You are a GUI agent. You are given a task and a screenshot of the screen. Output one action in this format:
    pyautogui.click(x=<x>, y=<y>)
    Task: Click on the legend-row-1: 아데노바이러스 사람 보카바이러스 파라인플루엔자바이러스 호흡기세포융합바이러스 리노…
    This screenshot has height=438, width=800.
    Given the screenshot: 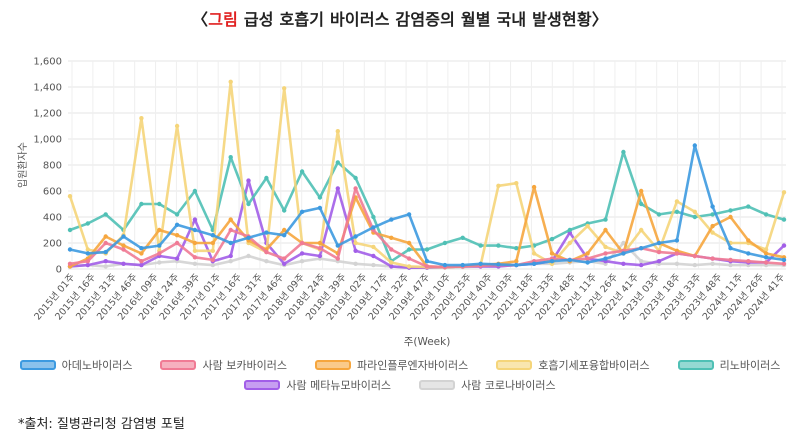 What is the action you would take?
    pyautogui.click(x=400, y=365)
    